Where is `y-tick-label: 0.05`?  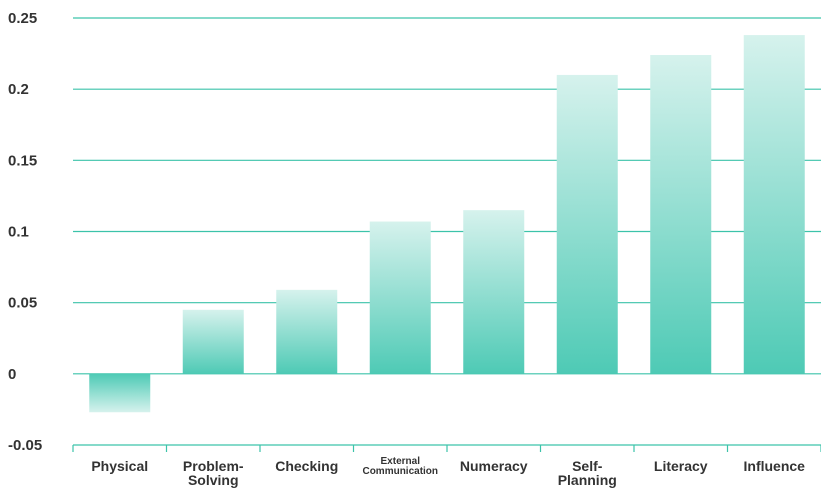 y-tick-label: 0.05 is located at coordinates (22, 303).